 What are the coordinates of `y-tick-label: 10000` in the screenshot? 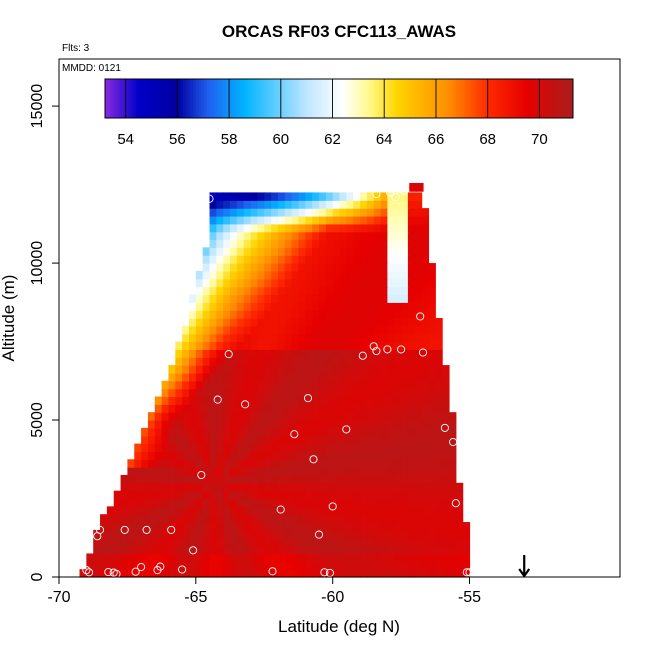 It's located at (37, 263).